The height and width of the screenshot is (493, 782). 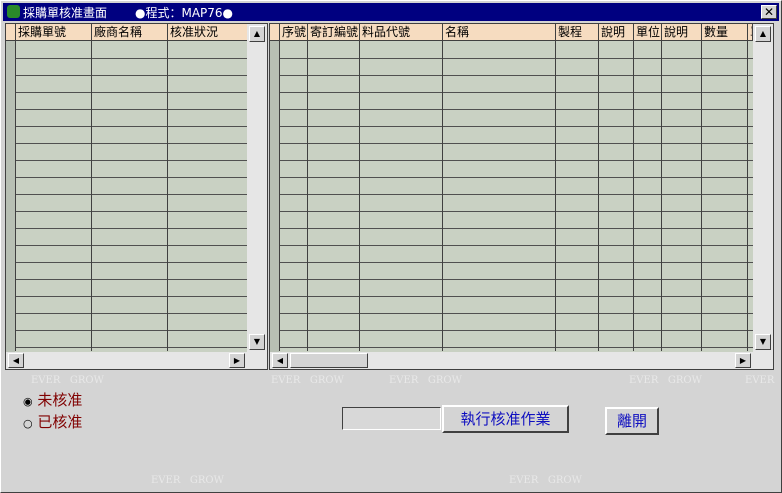 I want to click on column-header: 料品代號, so click(x=401, y=32).